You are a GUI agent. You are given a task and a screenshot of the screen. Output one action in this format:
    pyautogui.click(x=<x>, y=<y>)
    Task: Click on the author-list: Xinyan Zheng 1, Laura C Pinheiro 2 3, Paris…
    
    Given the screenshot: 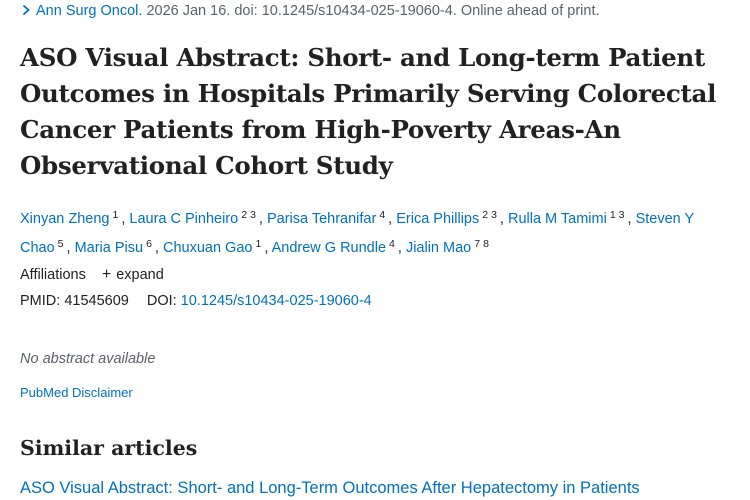 What is the action you would take?
    pyautogui.click(x=380, y=232)
    